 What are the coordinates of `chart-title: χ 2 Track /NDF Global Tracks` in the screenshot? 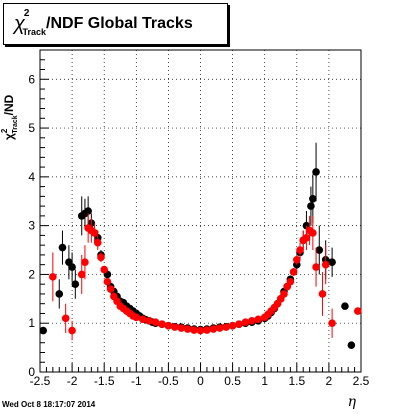 It's located at (115, 24).